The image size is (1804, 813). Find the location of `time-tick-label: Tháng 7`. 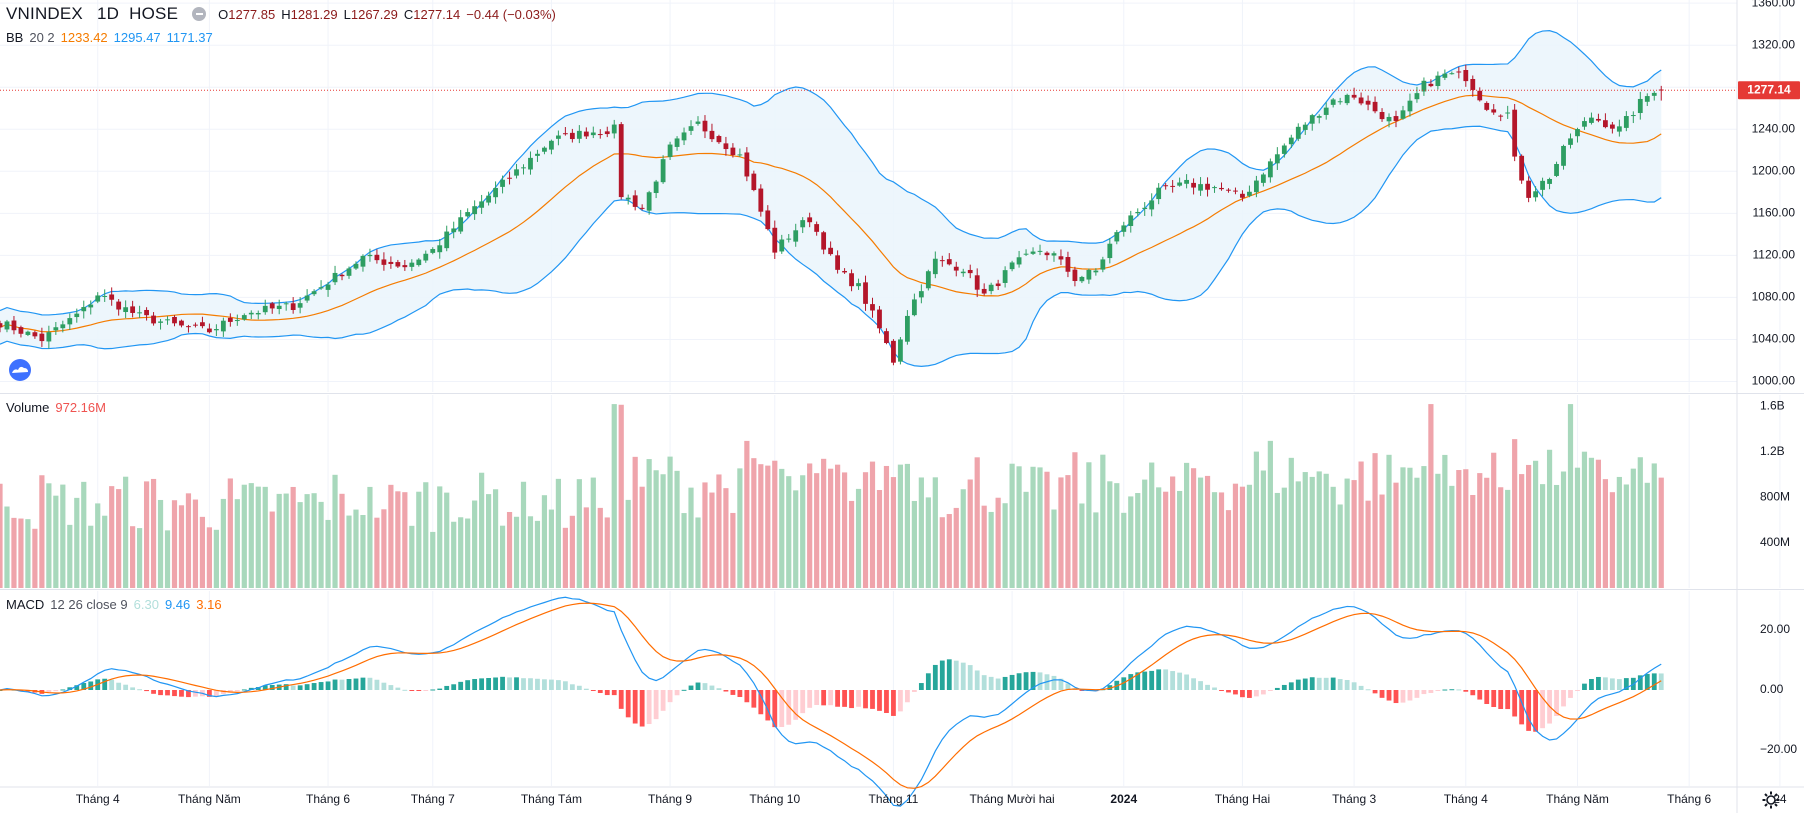

time-tick-label: Tháng 7 is located at coordinates (433, 799).